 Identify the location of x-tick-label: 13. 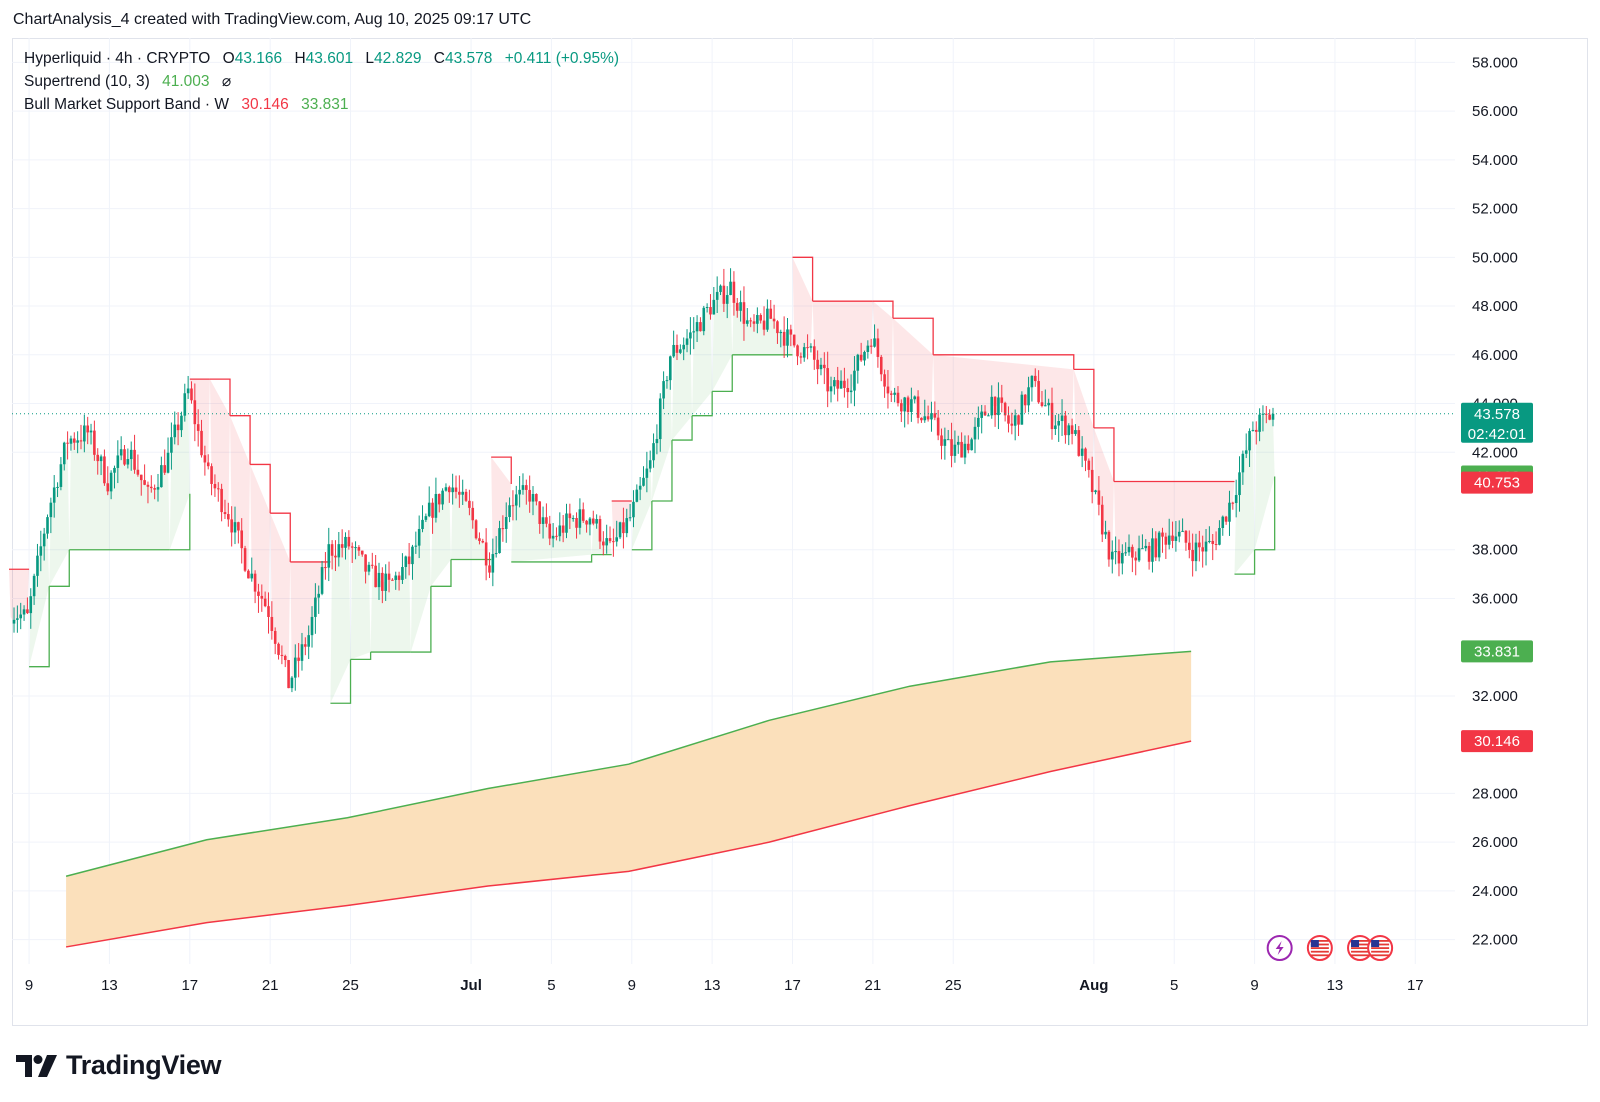
(1335, 985).